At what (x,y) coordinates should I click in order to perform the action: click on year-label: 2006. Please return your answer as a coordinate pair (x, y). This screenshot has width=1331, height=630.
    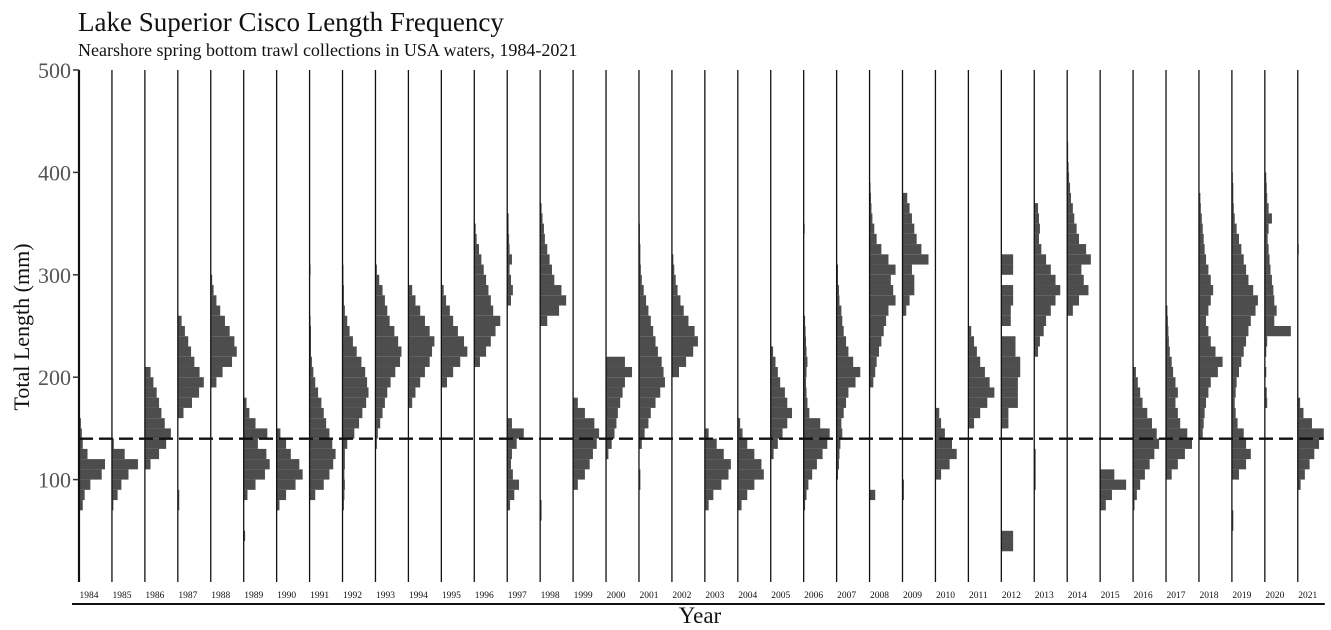
    Looking at the image, I should click on (813, 596).